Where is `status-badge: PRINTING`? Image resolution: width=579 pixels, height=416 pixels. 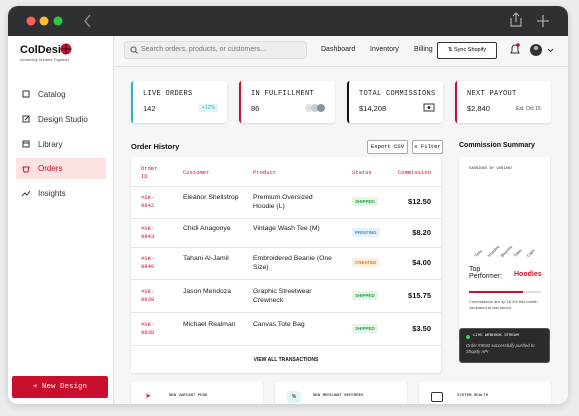
status-badge: PRINTING is located at coordinates (366, 232).